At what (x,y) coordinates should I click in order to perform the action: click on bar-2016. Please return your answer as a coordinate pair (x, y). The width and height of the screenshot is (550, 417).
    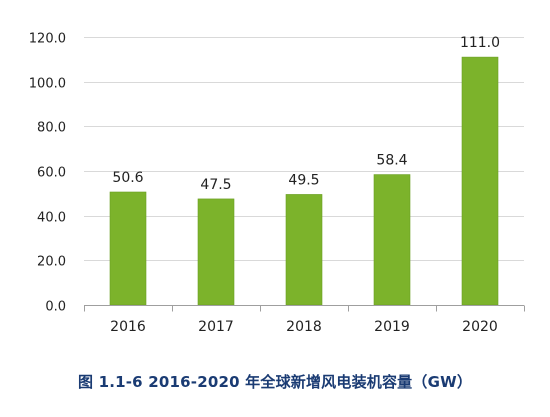
    Looking at the image, I should click on (128, 248).